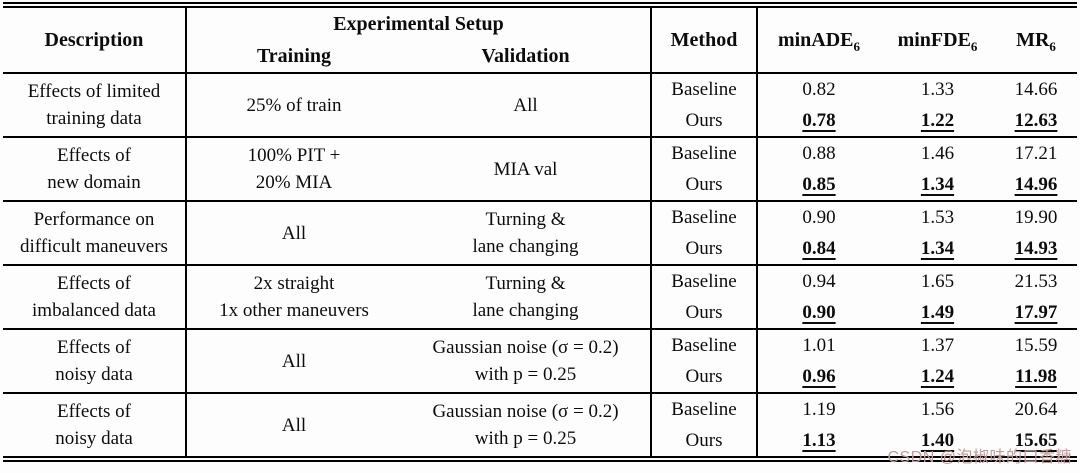  I want to click on metric-name: MR, so click(1033, 40).